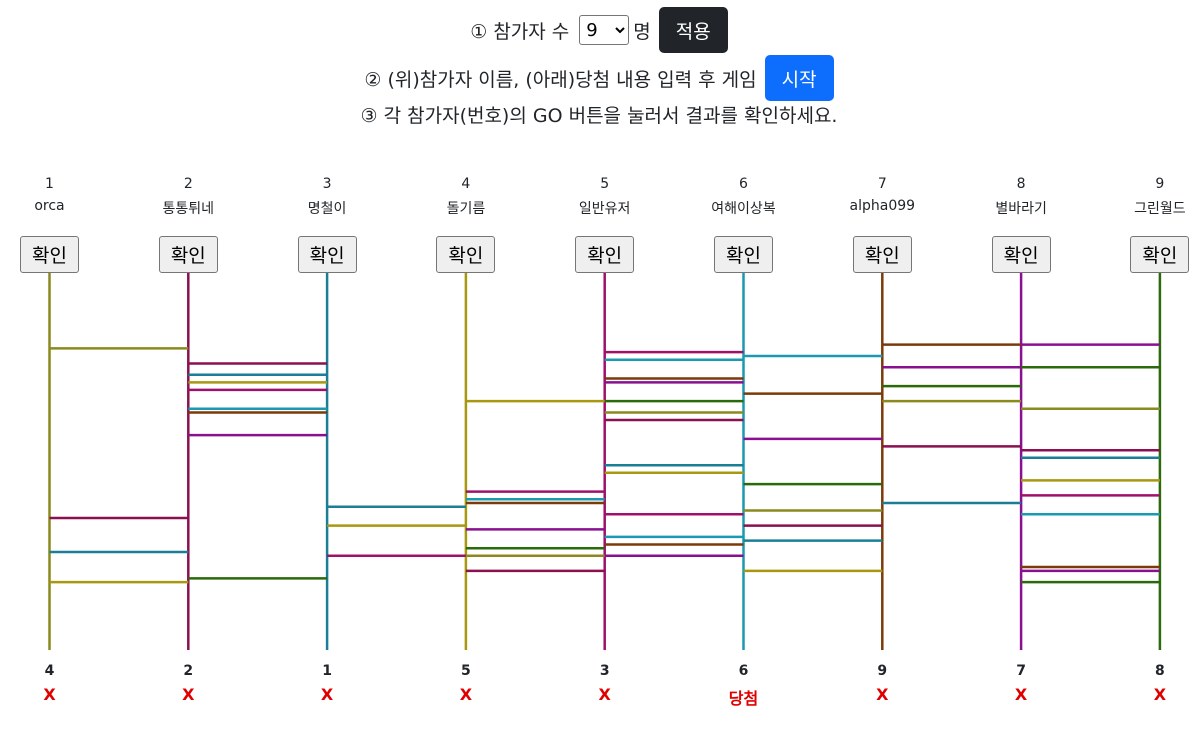  What do you see at coordinates (743, 184) in the screenshot?
I see `participant-number: 6` at bounding box center [743, 184].